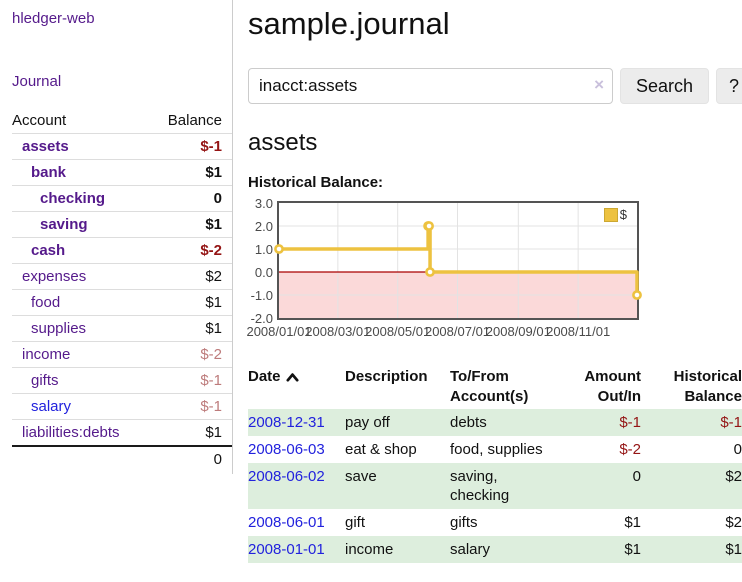 The image size is (742, 582). What do you see at coordinates (261, 318) in the screenshot?
I see `y-axis-tick-label: -2.0` at bounding box center [261, 318].